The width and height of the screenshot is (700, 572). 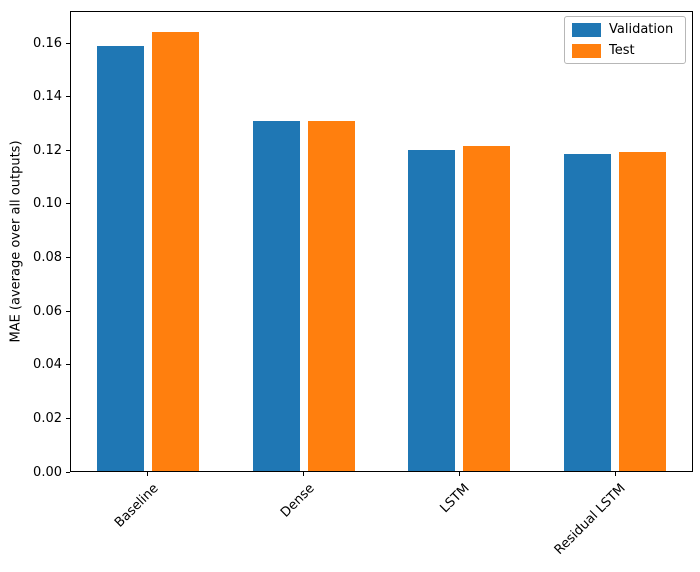 I want to click on legend-item-validation: Validation, so click(x=624, y=29).